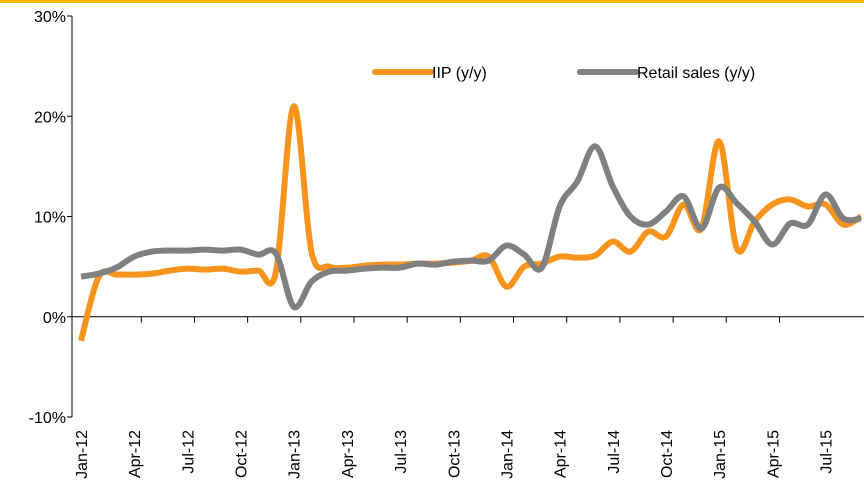 The height and width of the screenshot is (497, 864). Describe the element at coordinates (459, 73) in the screenshot. I see `legend-label: IIP (y/y)` at that location.